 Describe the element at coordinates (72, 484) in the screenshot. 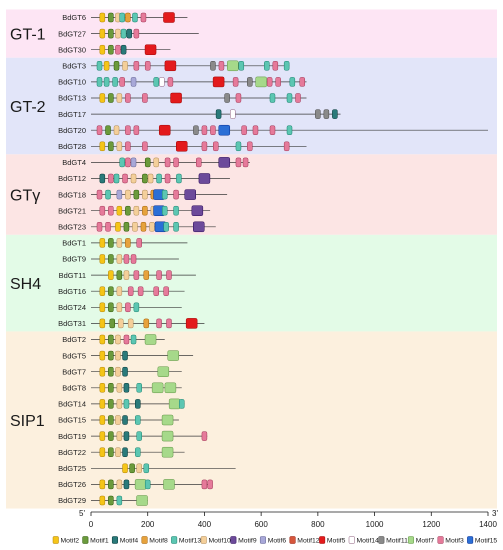

I see `gene-label: BdGT26` at that location.